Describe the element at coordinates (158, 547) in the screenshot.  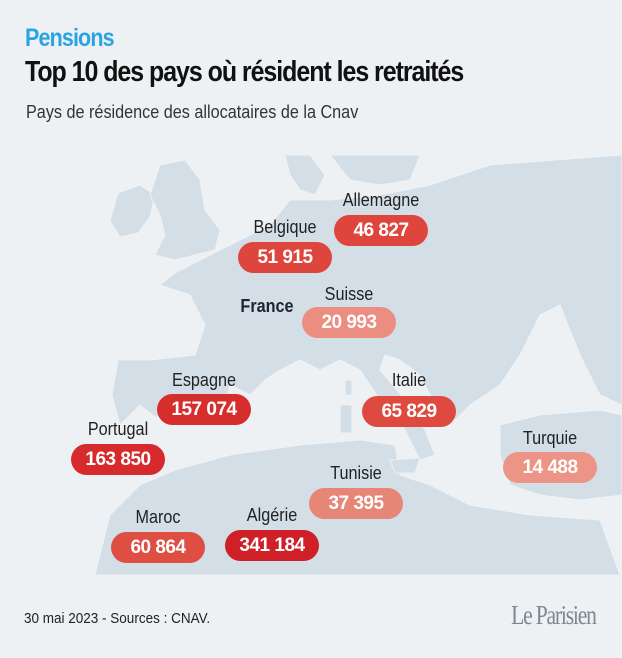
I see `country-value-maroc: 60 864` at that location.